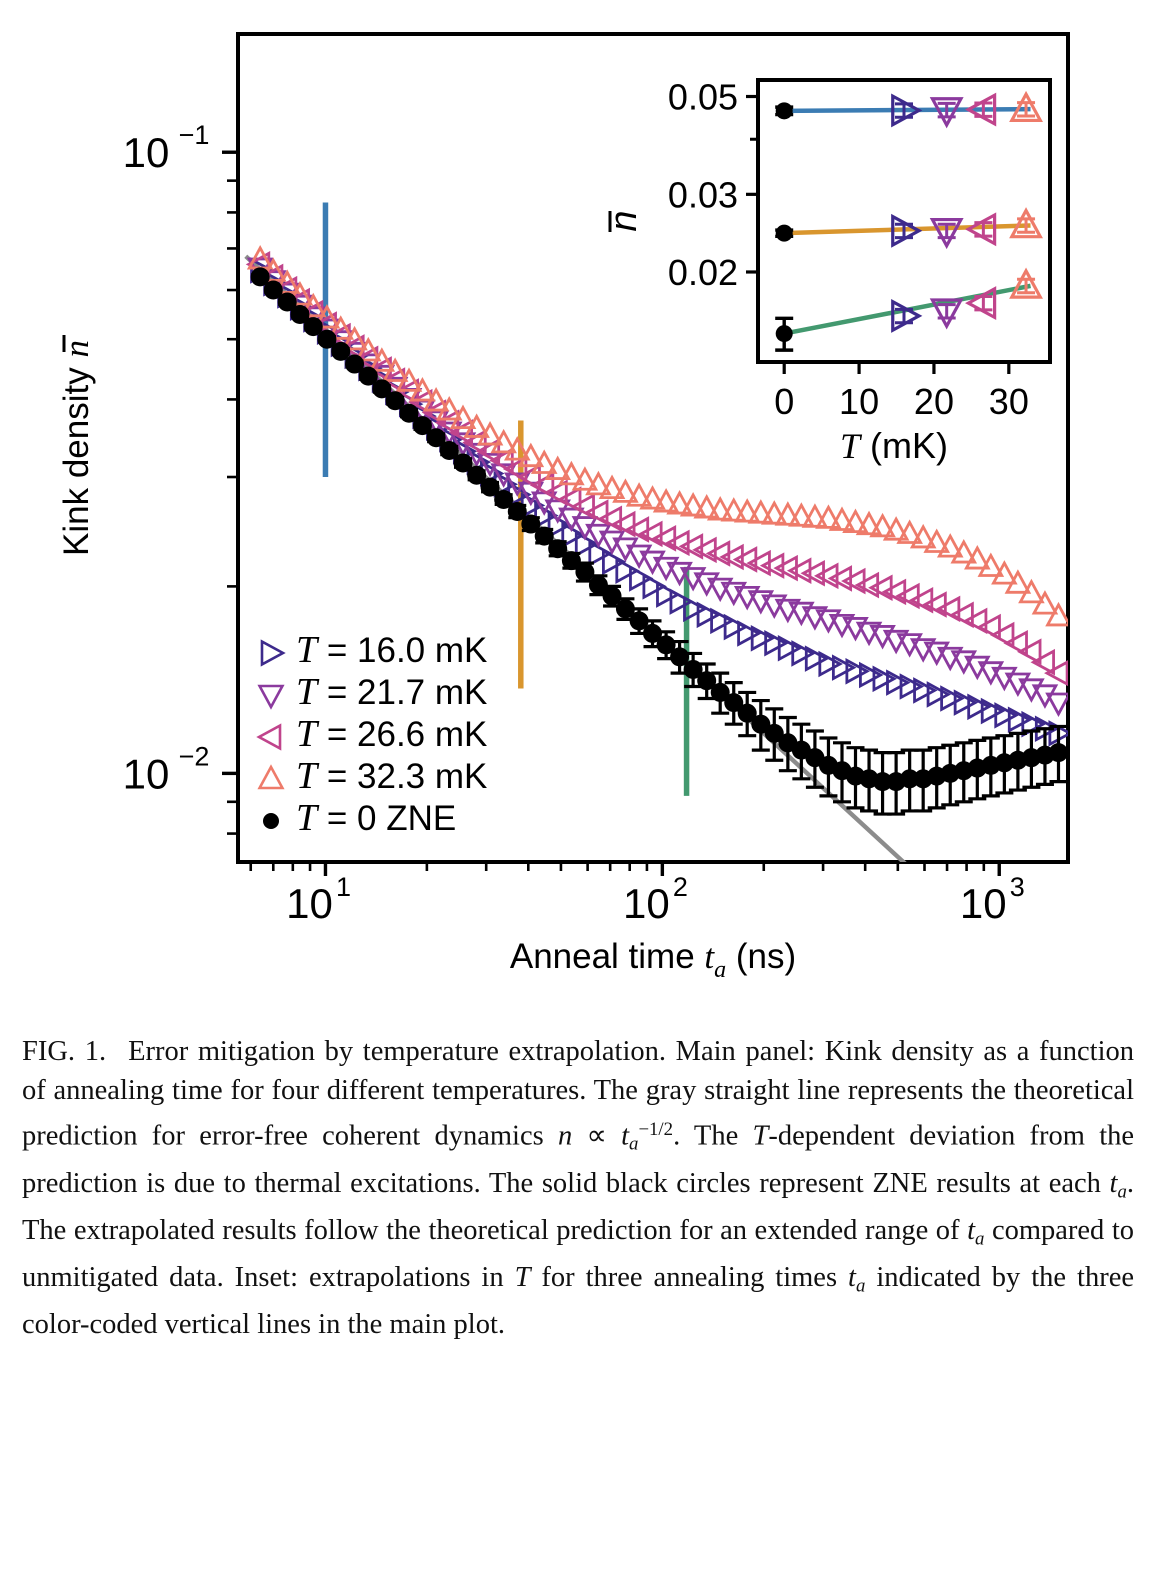 This screenshot has height=1592, width=1154. Describe the element at coordinates (372, 776) in the screenshot. I see `legend-item-4: T = 32.3 mK` at that location.